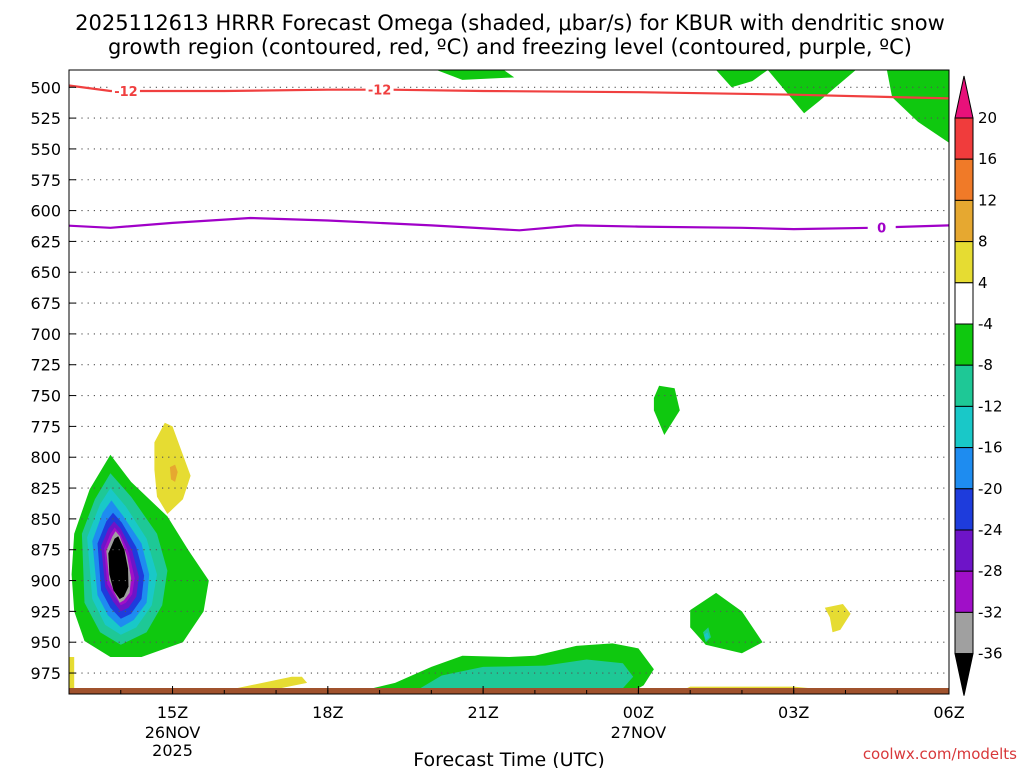 The image size is (1024, 768). What do you see at coordinates (639, 732) in the screenshot?
I see `x-tick-date-3: 27NOV` at bounding box center [639, 732].